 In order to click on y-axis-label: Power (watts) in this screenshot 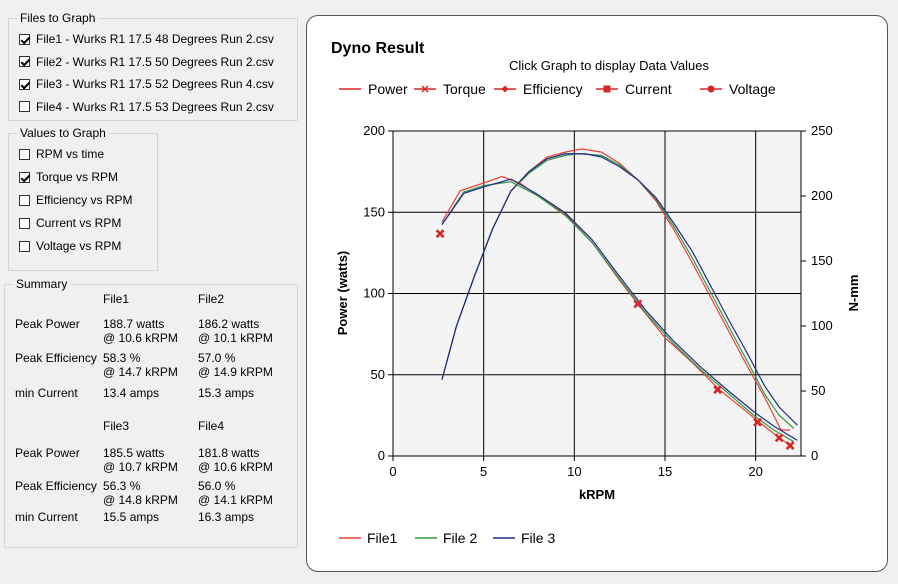, I will do `click(342, 293)`.